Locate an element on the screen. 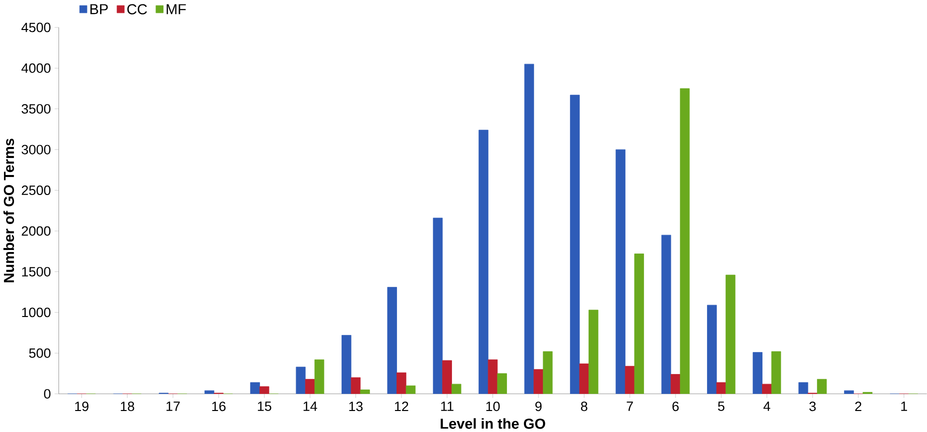 The width and height of the screenshot is (927, 432). x-tick-label: 18 is located at coordinates (127, 406).